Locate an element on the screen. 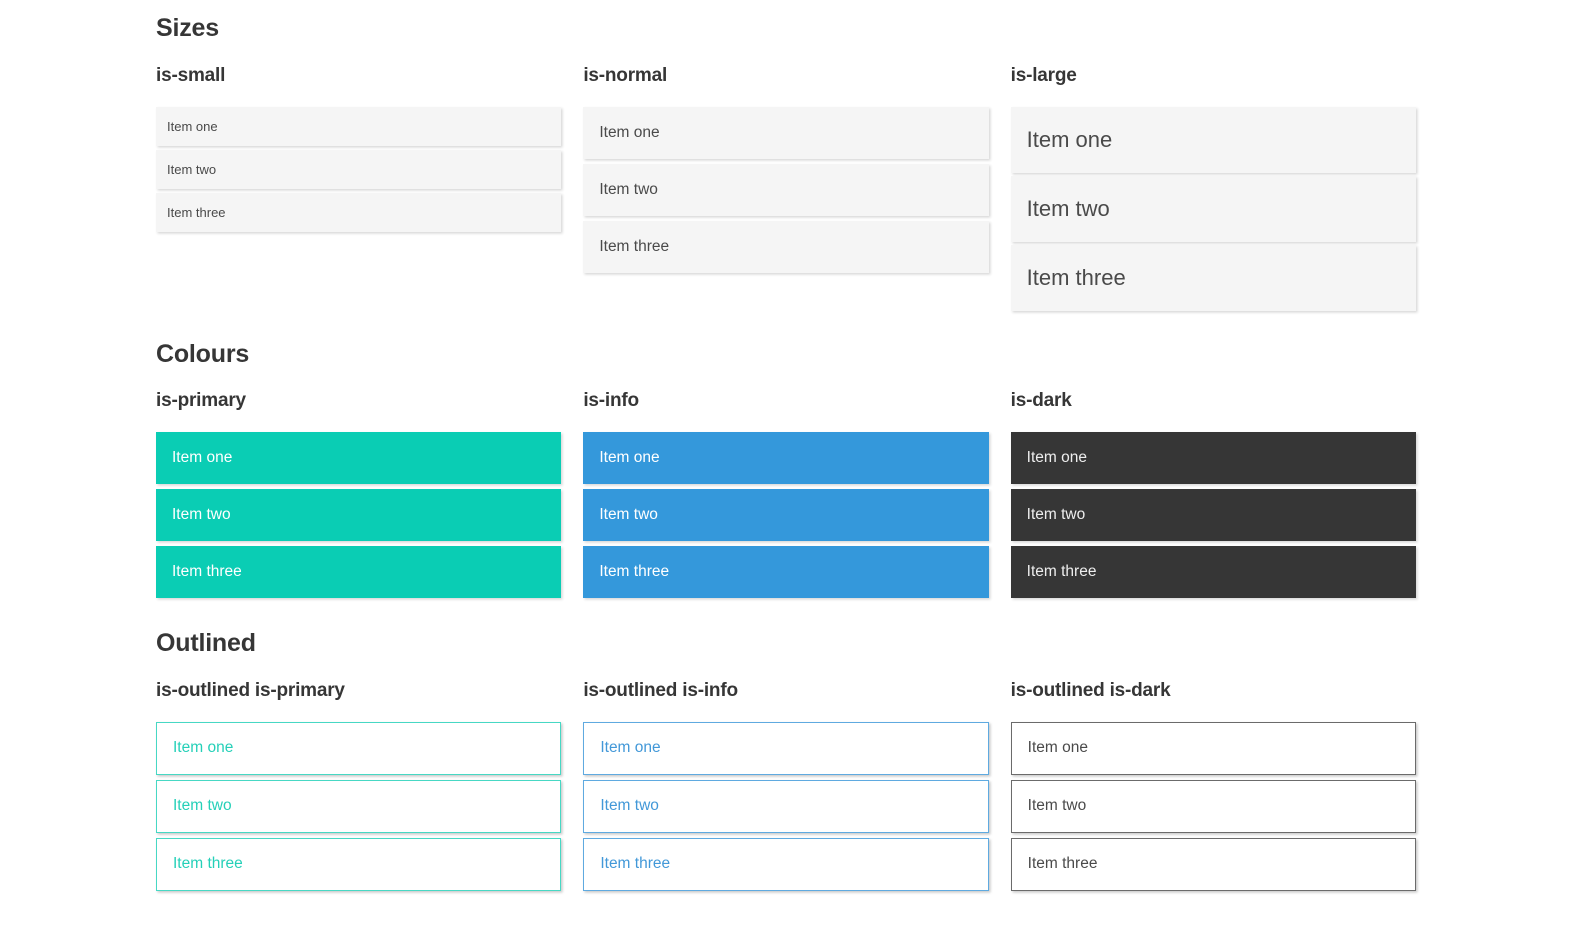 The width and height of the screenshot is (1595, 952). variant-label: is-outlined is-dark is located at coordinates (1090, 690).